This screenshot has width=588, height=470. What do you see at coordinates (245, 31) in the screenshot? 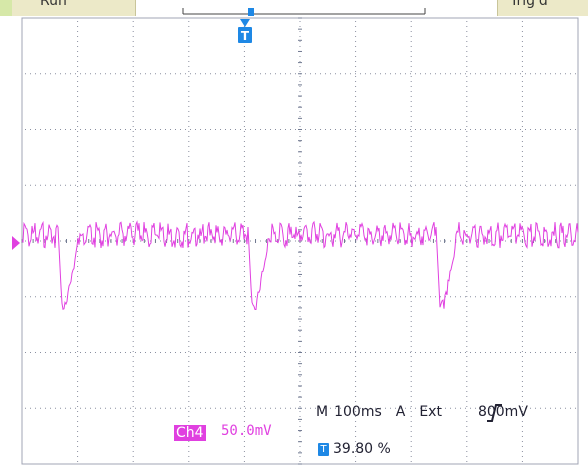
I see `trigger-position-marker: T` at bounding box center [245, 31].